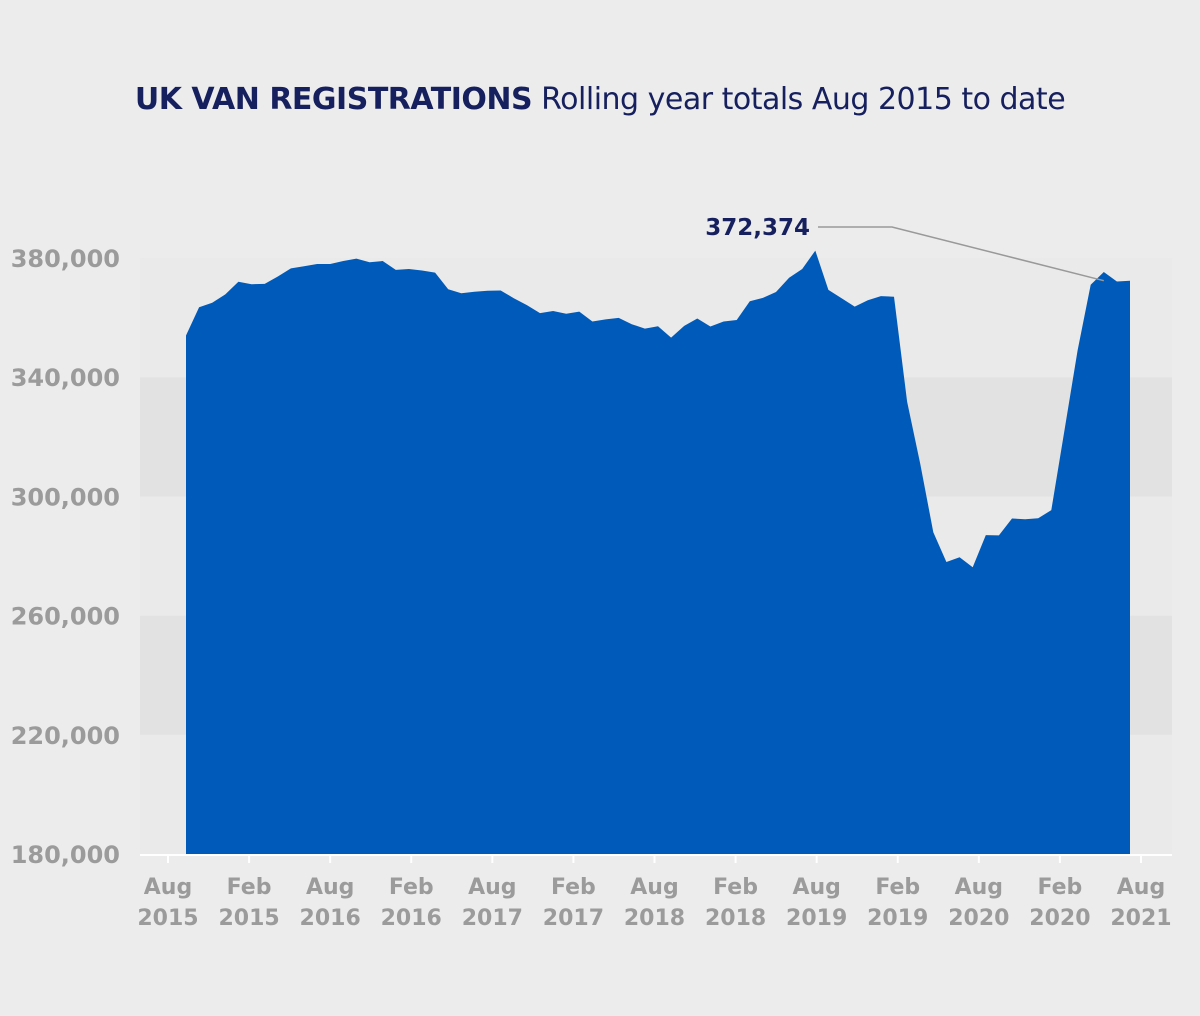 This screenshot has width=1200, height=1016. Describe the element at coordinates (333, 99) in the screenshot. I see `chart-title-main: UK VAN REGISTRATIONS` at that location.